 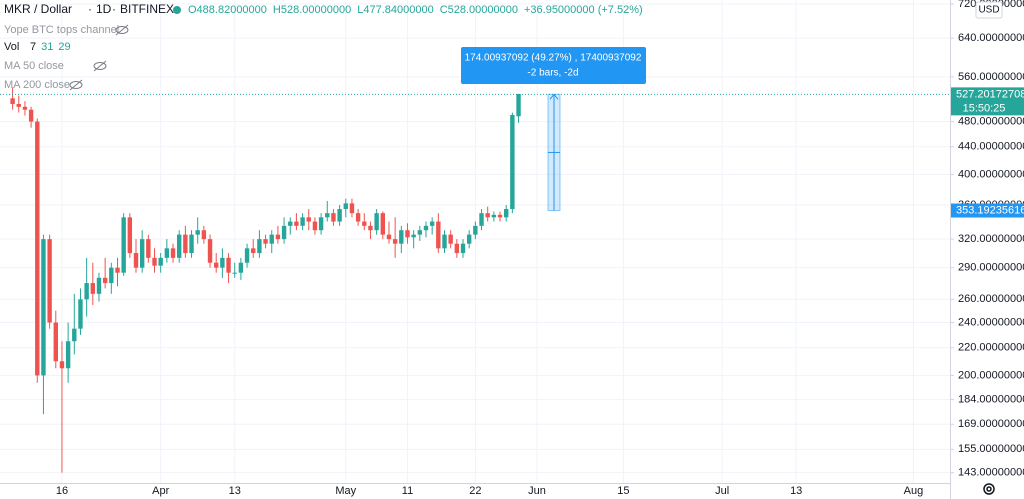 I want to click on measure-label-bg, so click(x=987, y=210).